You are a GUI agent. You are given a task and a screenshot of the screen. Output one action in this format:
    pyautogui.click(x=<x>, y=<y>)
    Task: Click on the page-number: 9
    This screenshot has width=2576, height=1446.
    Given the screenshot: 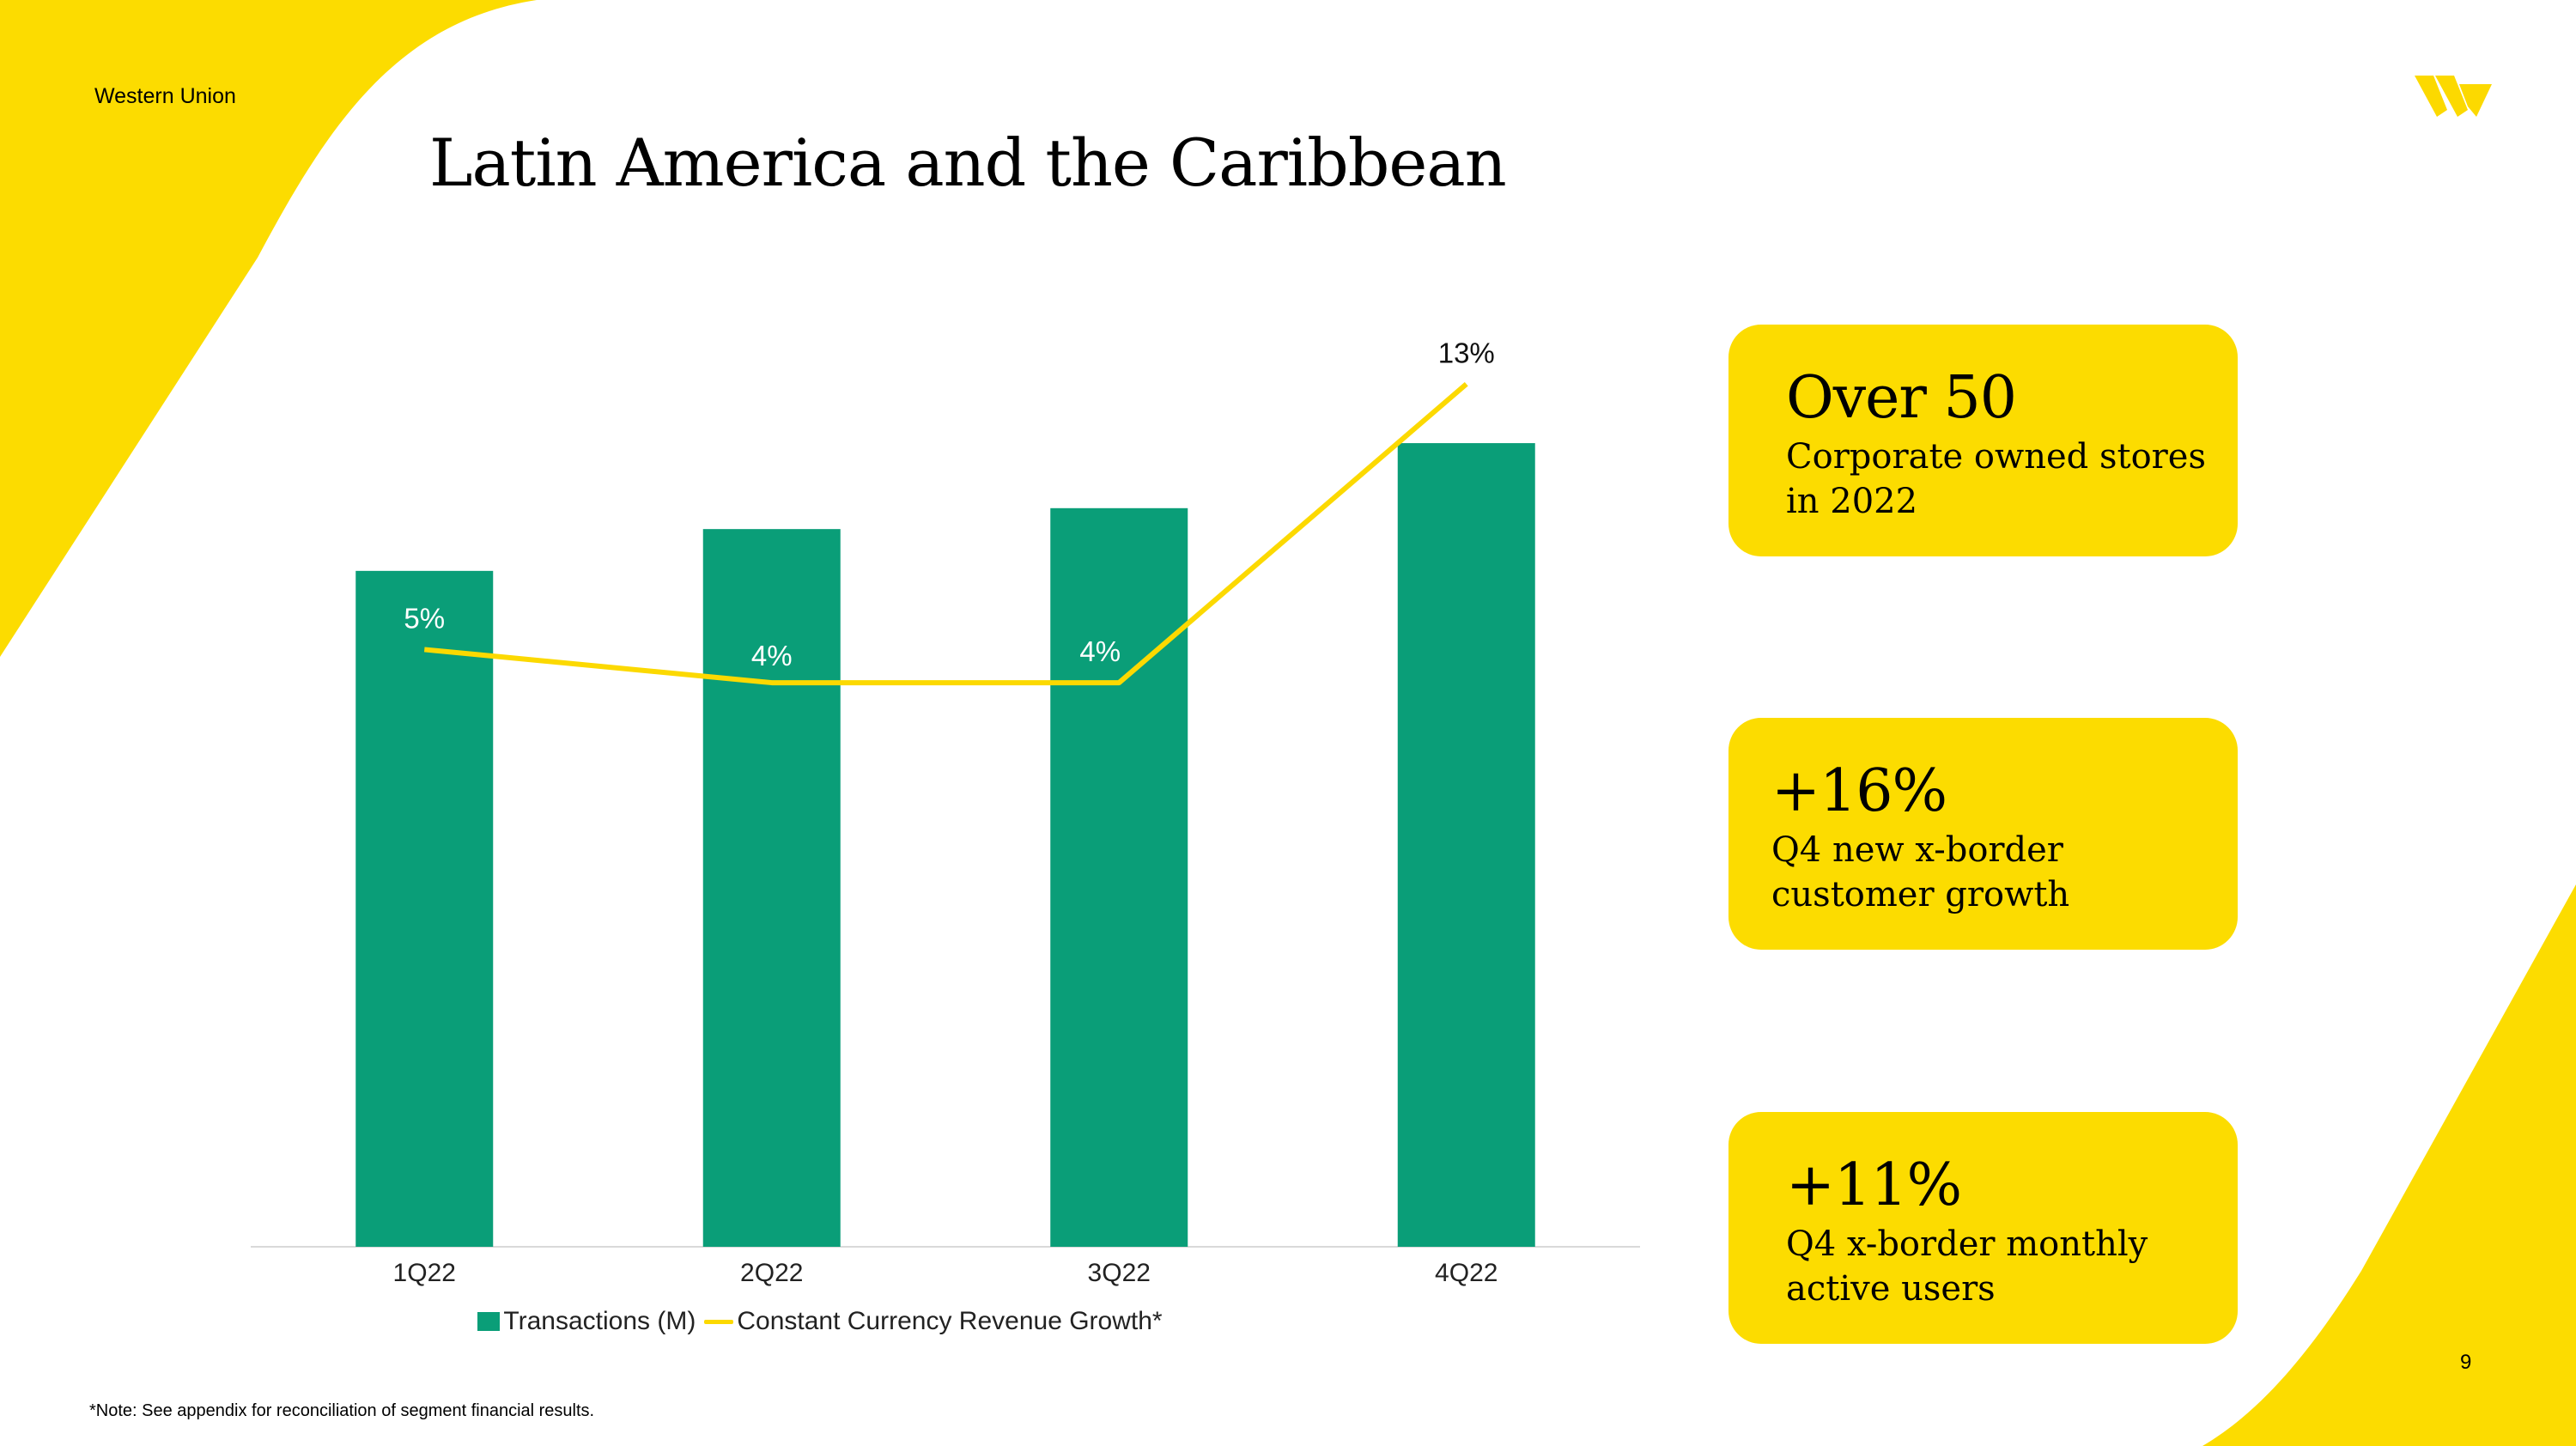 What is the action you would take?
    pyautogui.click(x=2466, y=1362)
    